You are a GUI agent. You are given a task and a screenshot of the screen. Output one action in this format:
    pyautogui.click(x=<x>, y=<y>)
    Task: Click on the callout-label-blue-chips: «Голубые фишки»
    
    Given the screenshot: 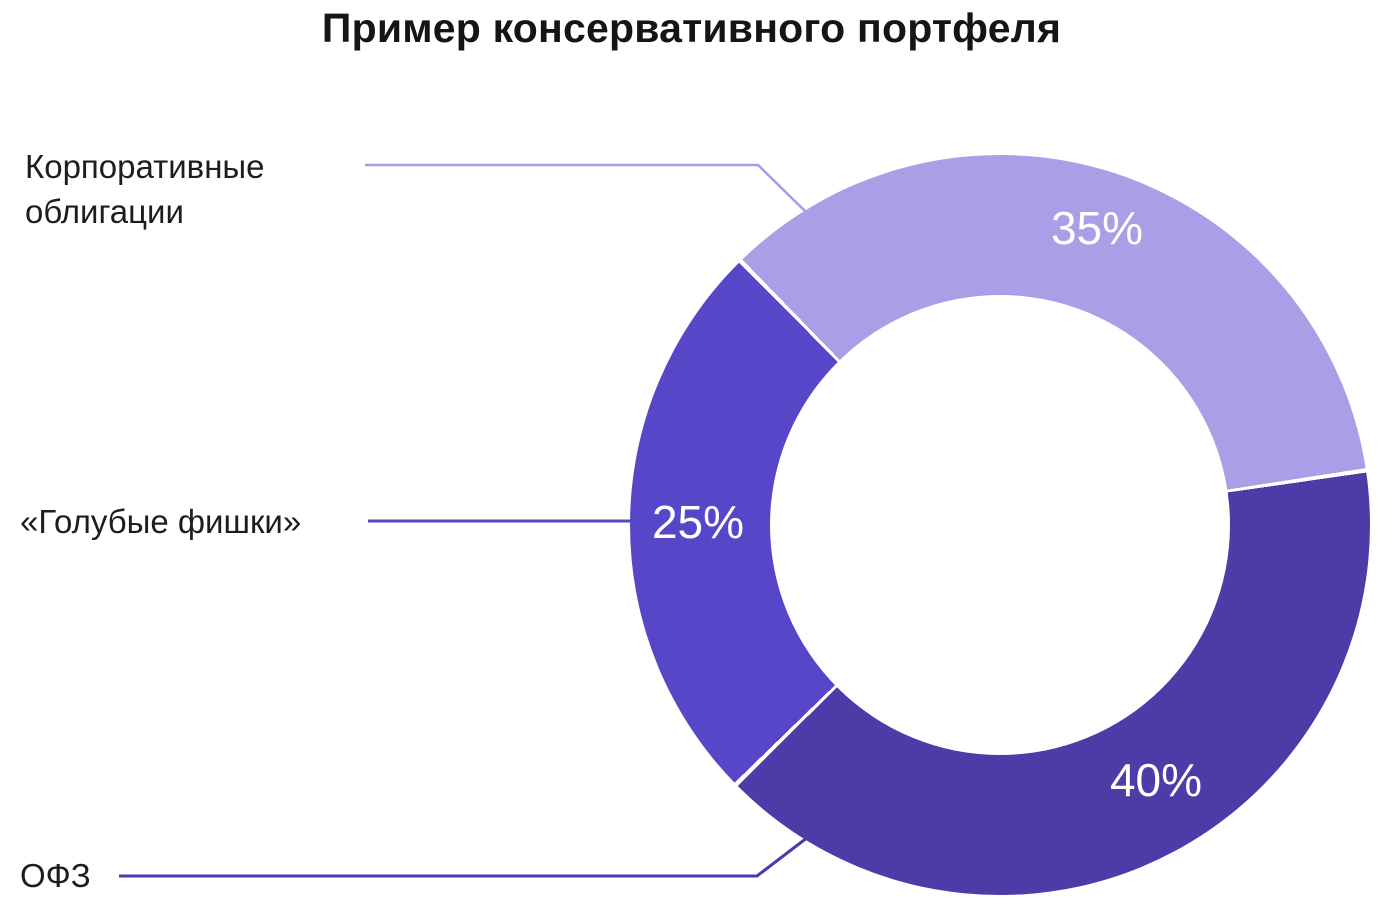 What is the action you would take?
    pyautogui.click(x=161, y=521)
    